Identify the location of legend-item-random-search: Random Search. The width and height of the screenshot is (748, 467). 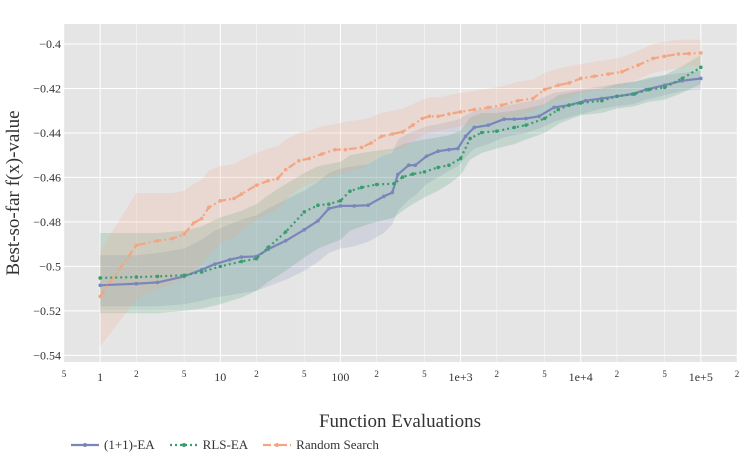
(320, 445).